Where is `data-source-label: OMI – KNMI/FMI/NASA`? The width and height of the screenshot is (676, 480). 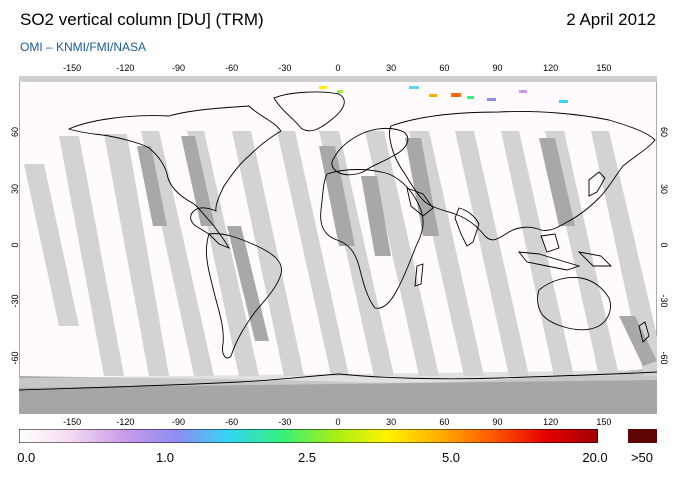
data-source-label: OMI – KNMI/FMI/NASA is located at coordinates (83, 47).